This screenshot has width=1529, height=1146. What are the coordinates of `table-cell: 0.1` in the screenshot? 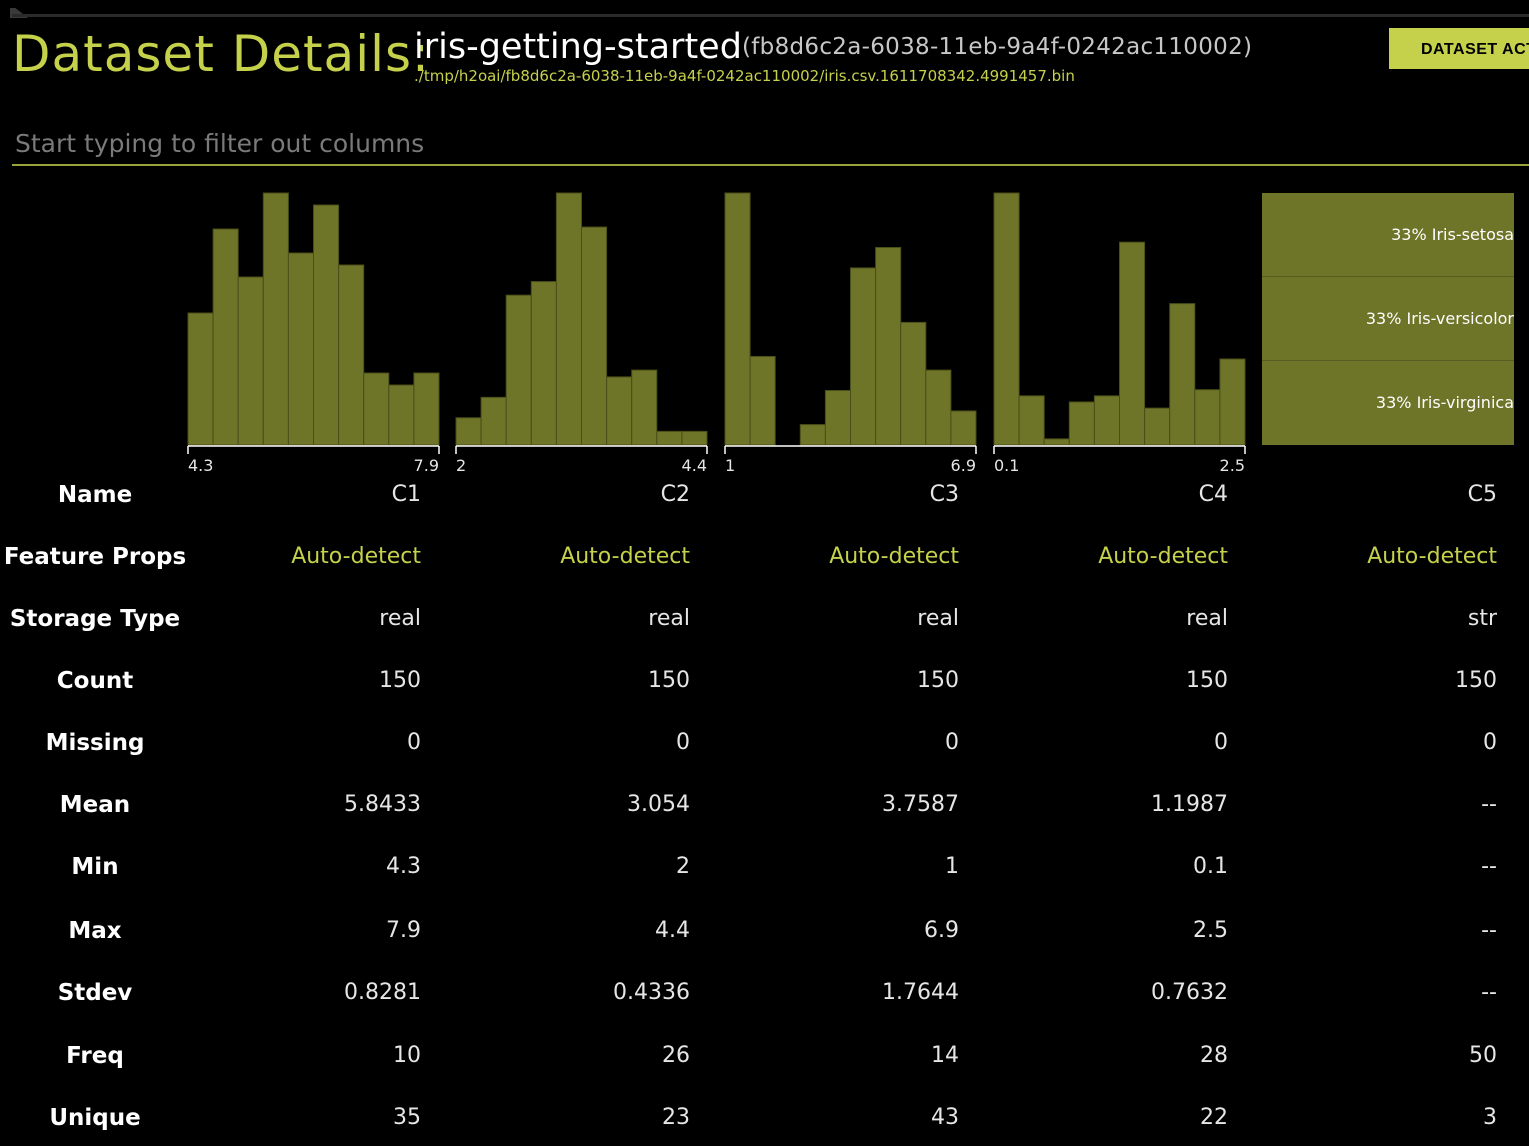 It's located at (1210, 866).